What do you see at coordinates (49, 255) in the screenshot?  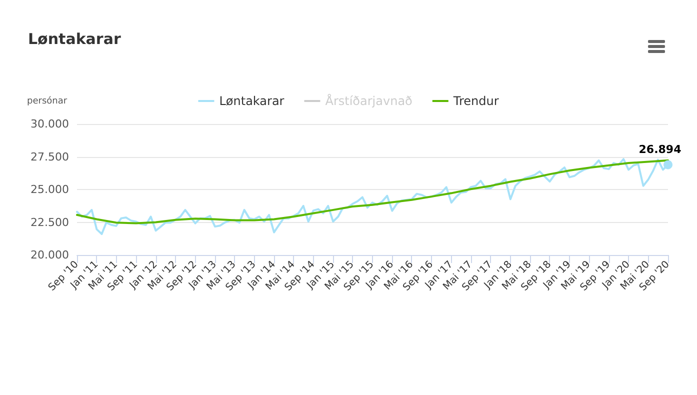 I see `y-tick-label: 20.000` at bounding box center [49, 255].